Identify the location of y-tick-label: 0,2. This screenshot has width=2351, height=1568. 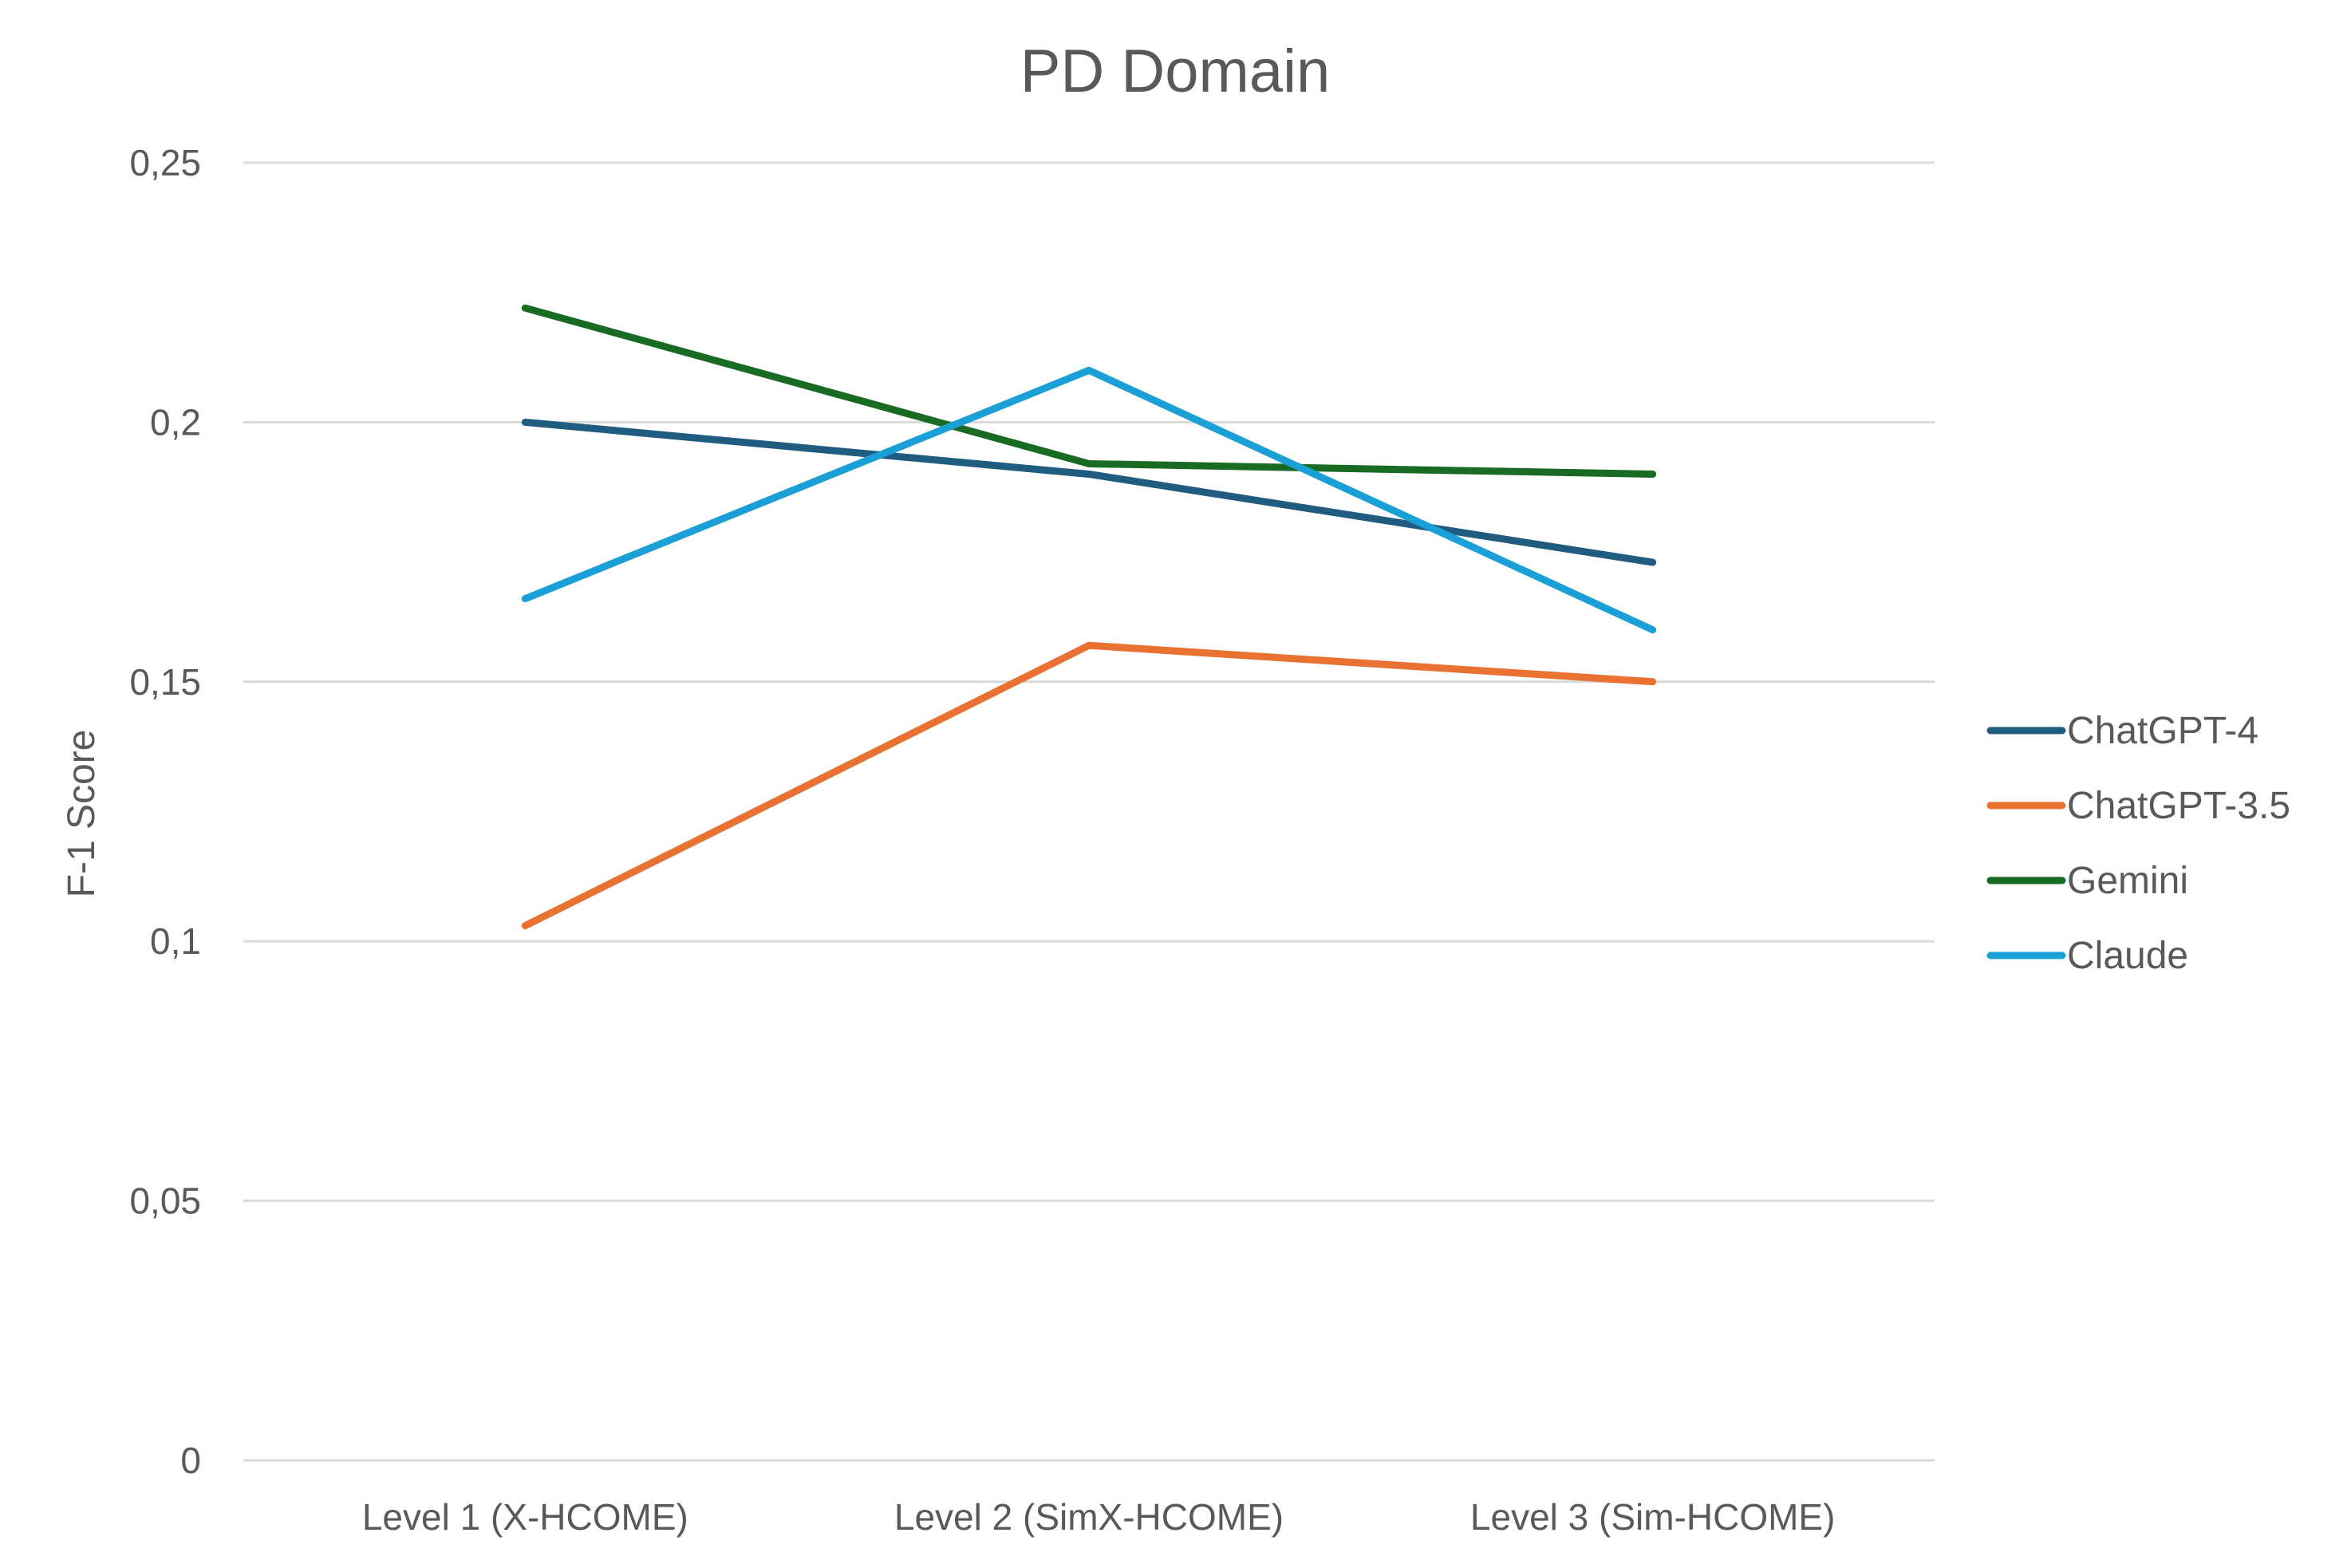
(175, 422).